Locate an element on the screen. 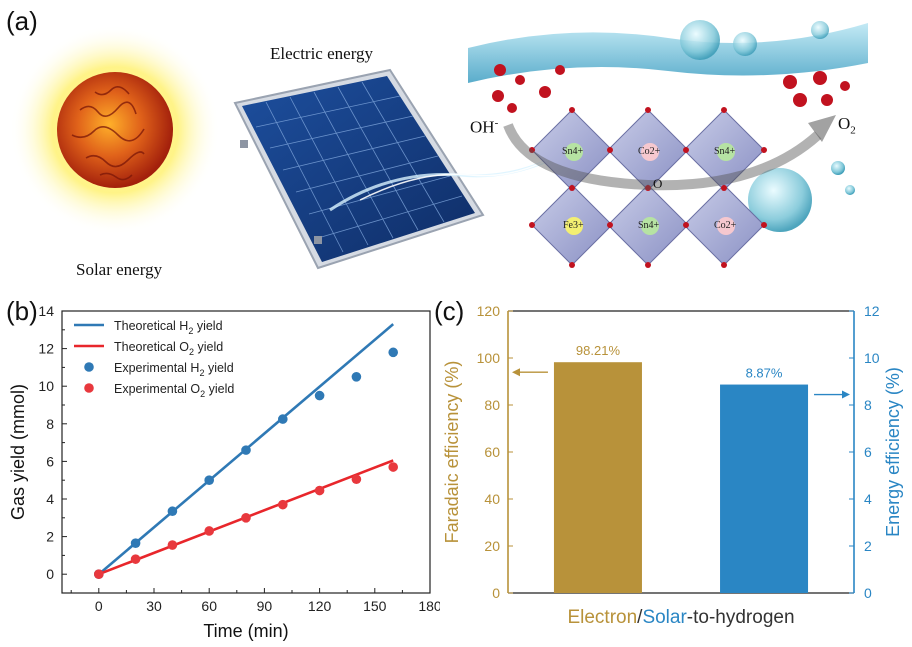 Image resolution: width=912 pixels, height=647 pixels. hydroxide-charge: - is located at coordinates (496, 123).